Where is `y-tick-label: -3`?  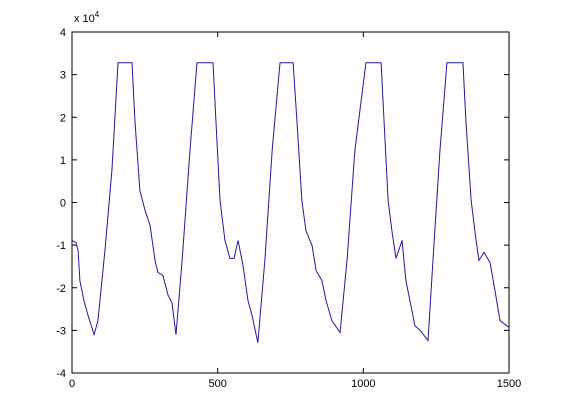
y-tick-label: -3 is located at coordinates (61, 331).